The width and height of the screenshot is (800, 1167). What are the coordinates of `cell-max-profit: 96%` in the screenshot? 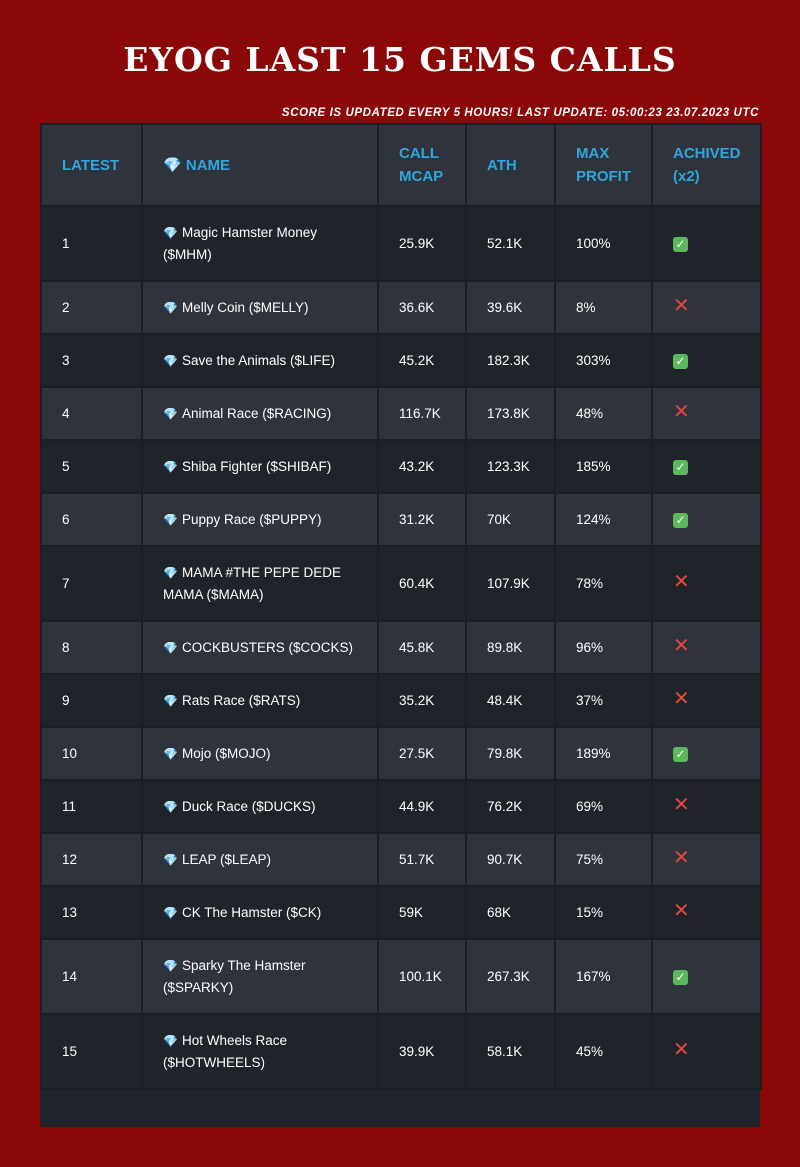 It's located at (603, 647).